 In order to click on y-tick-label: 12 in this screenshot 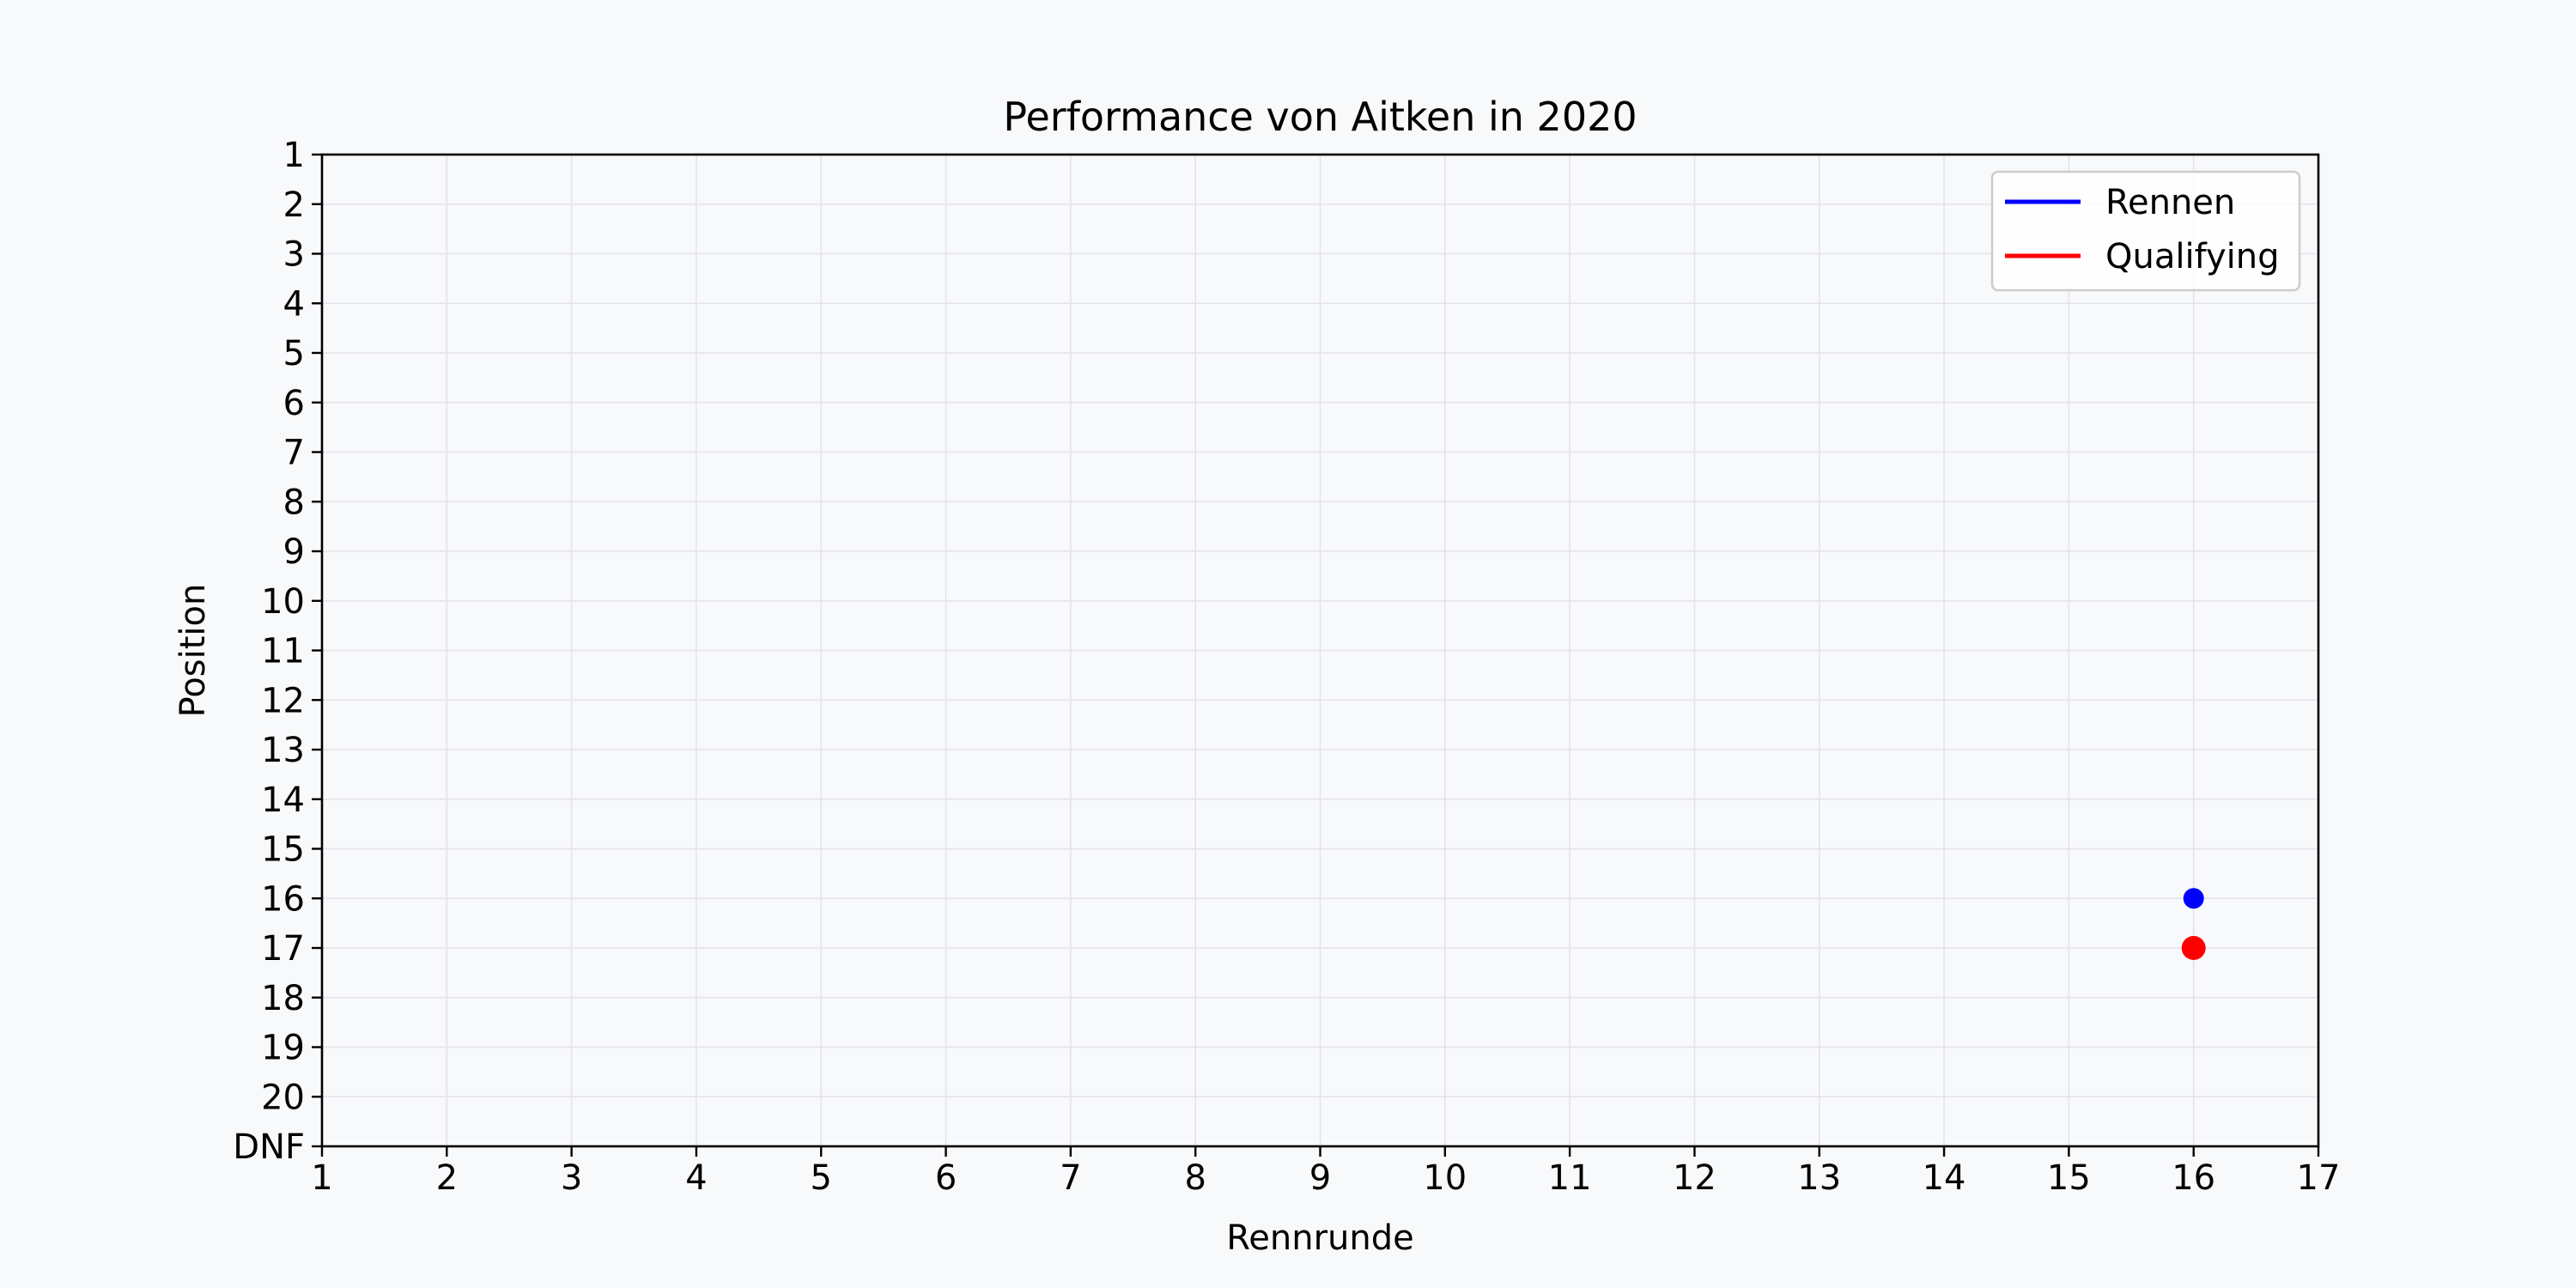, I will do `click(283, 700)`.